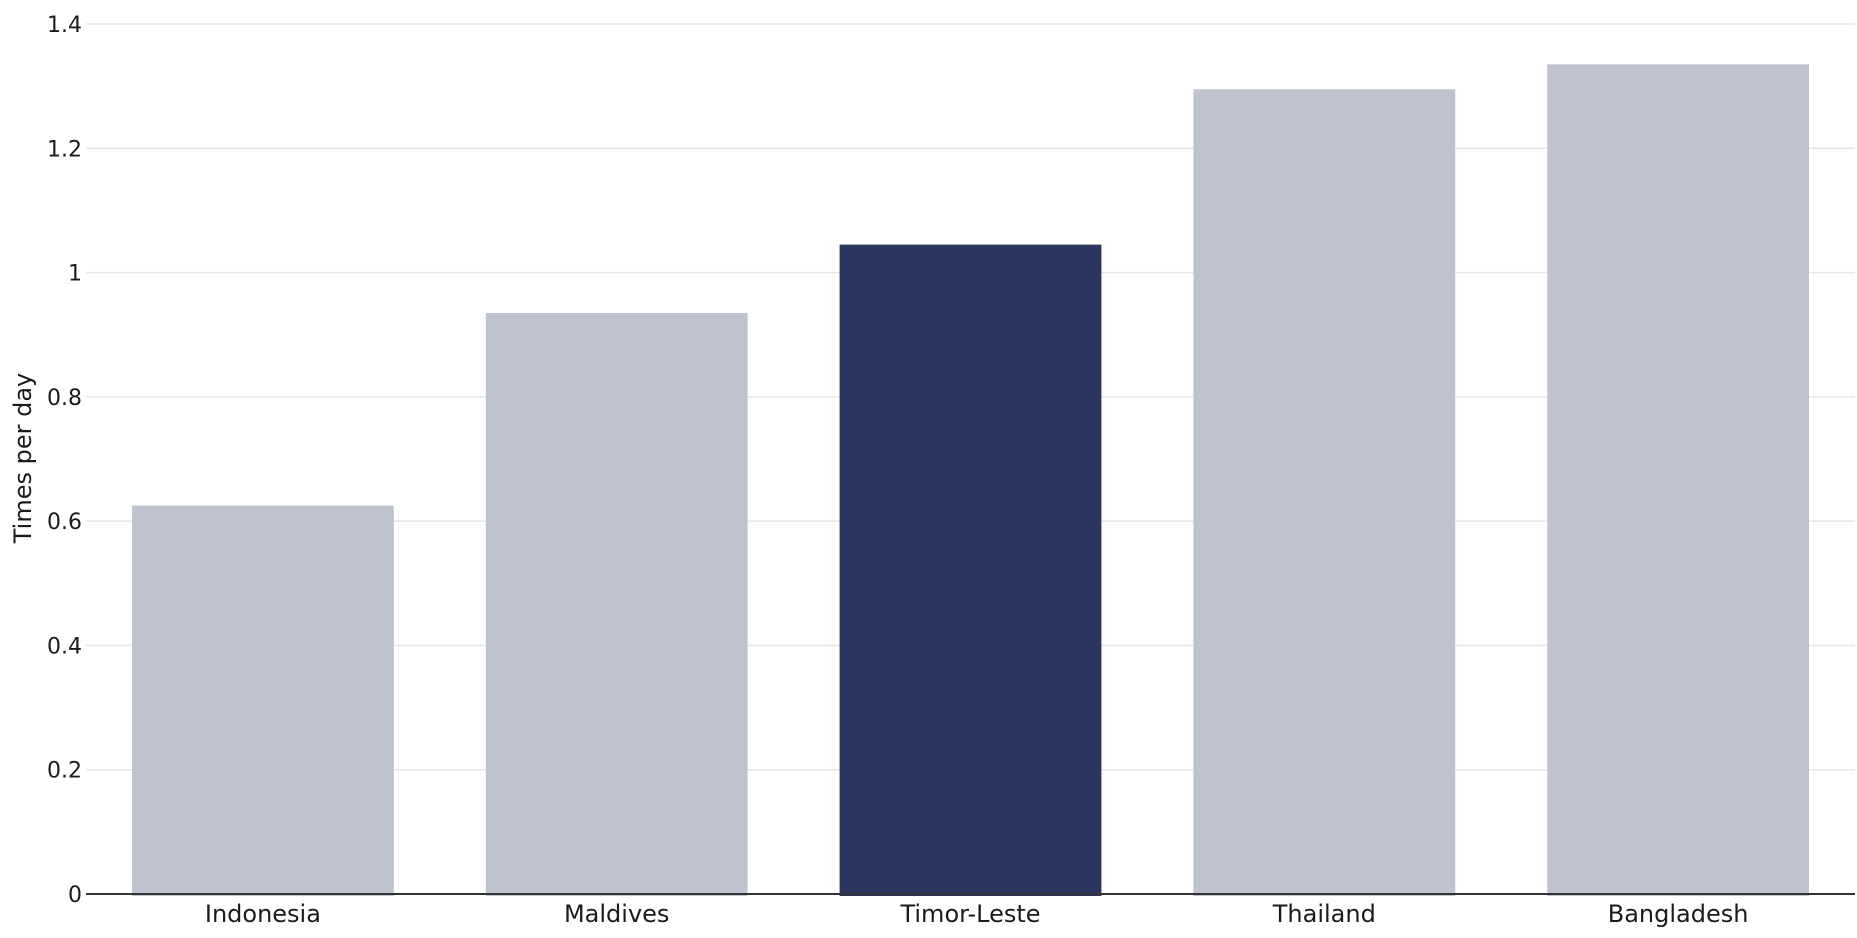  I want to click on x-tick-label: Maldives, so click(616, 914).